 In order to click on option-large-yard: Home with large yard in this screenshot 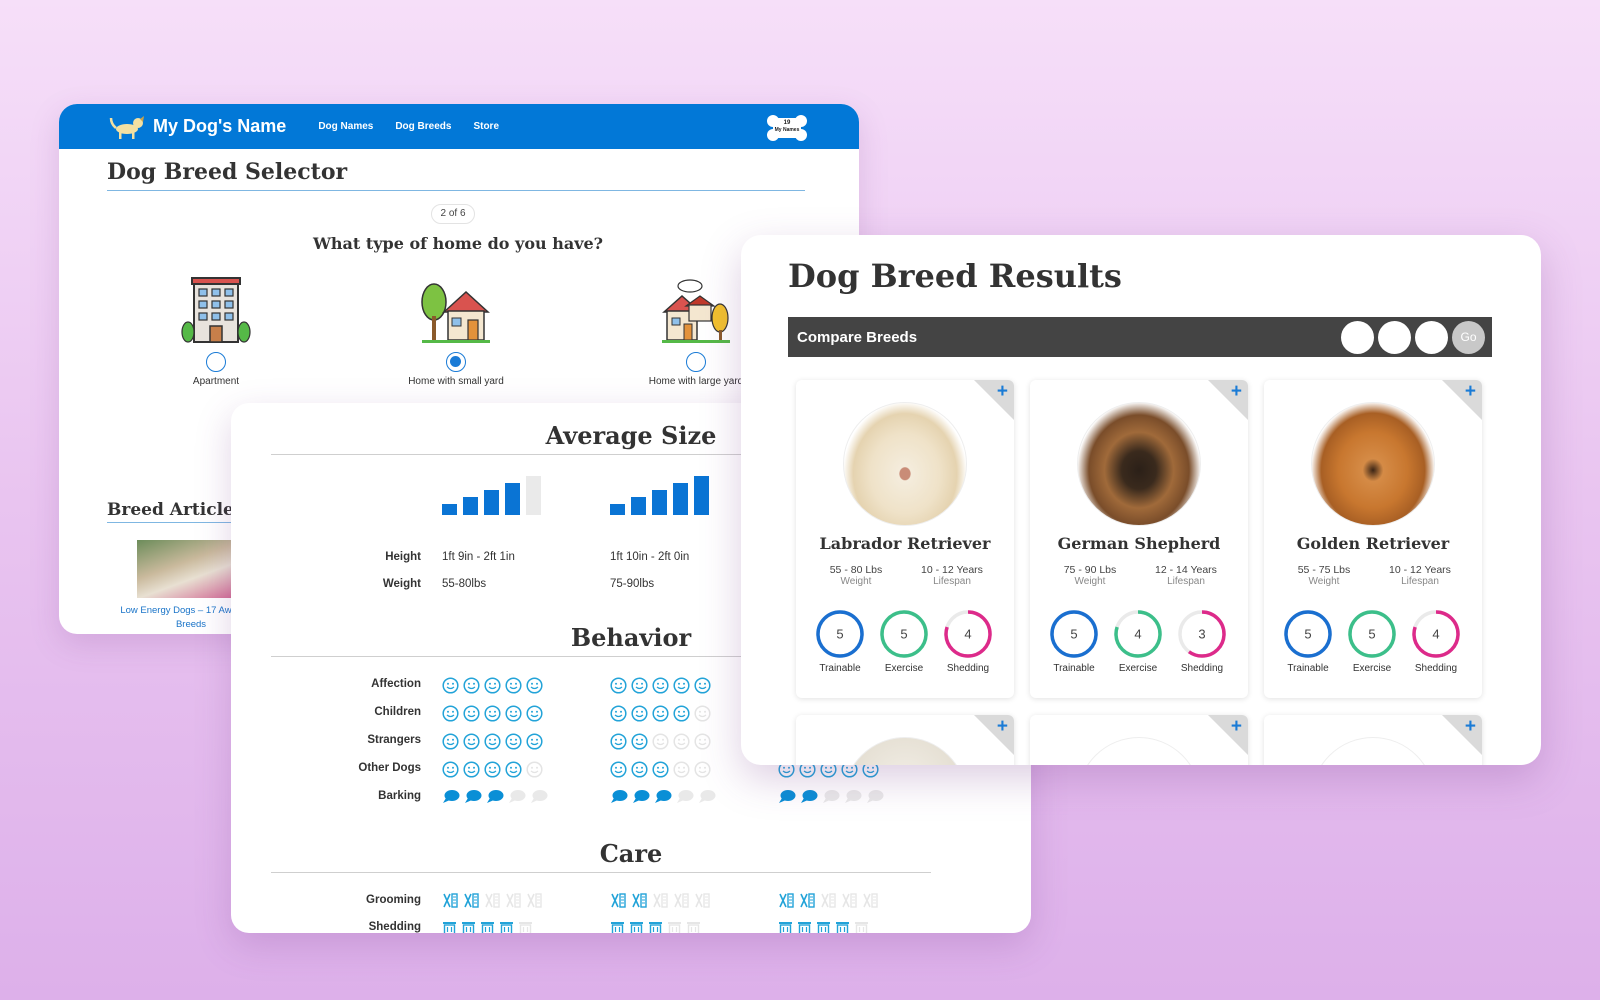, I will do `click(696, 331)`.